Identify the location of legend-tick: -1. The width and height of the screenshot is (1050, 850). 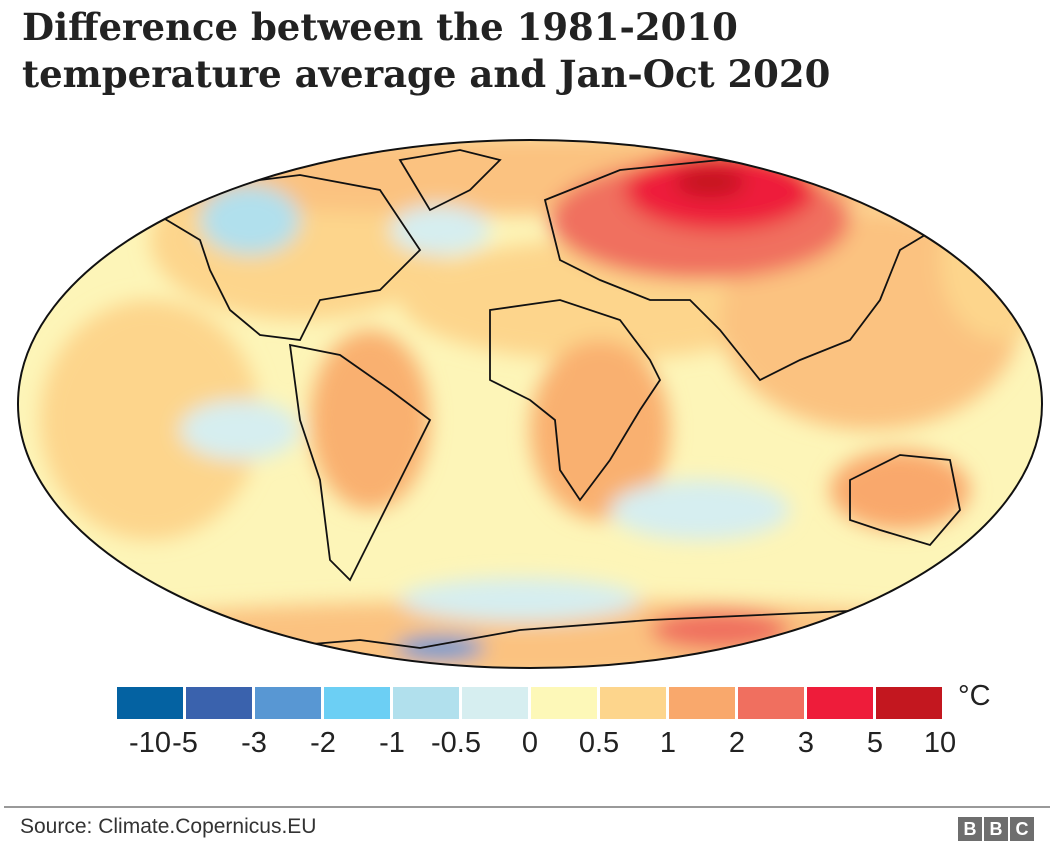
(392, 743).